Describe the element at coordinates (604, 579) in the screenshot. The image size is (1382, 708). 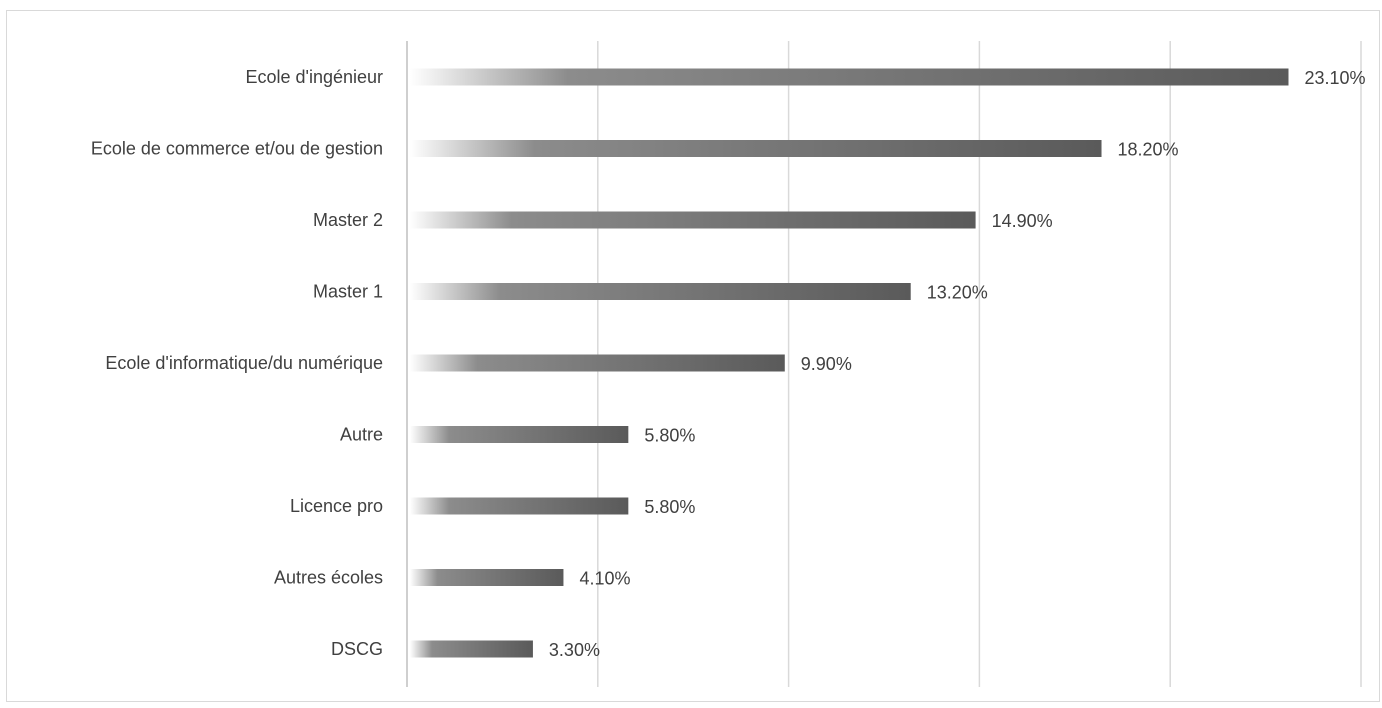
I see `data-label: 4.10%` at that location.